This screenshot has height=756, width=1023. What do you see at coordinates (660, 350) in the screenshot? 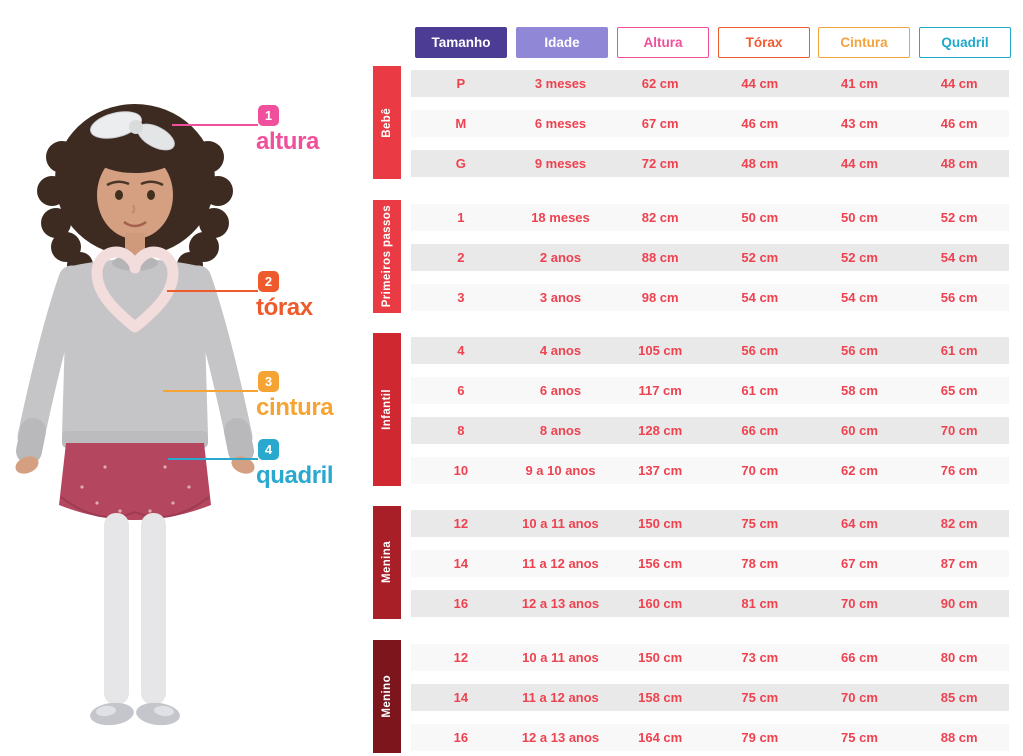
I see `table-cell: 105 cm` at bounding box center [660, 350].